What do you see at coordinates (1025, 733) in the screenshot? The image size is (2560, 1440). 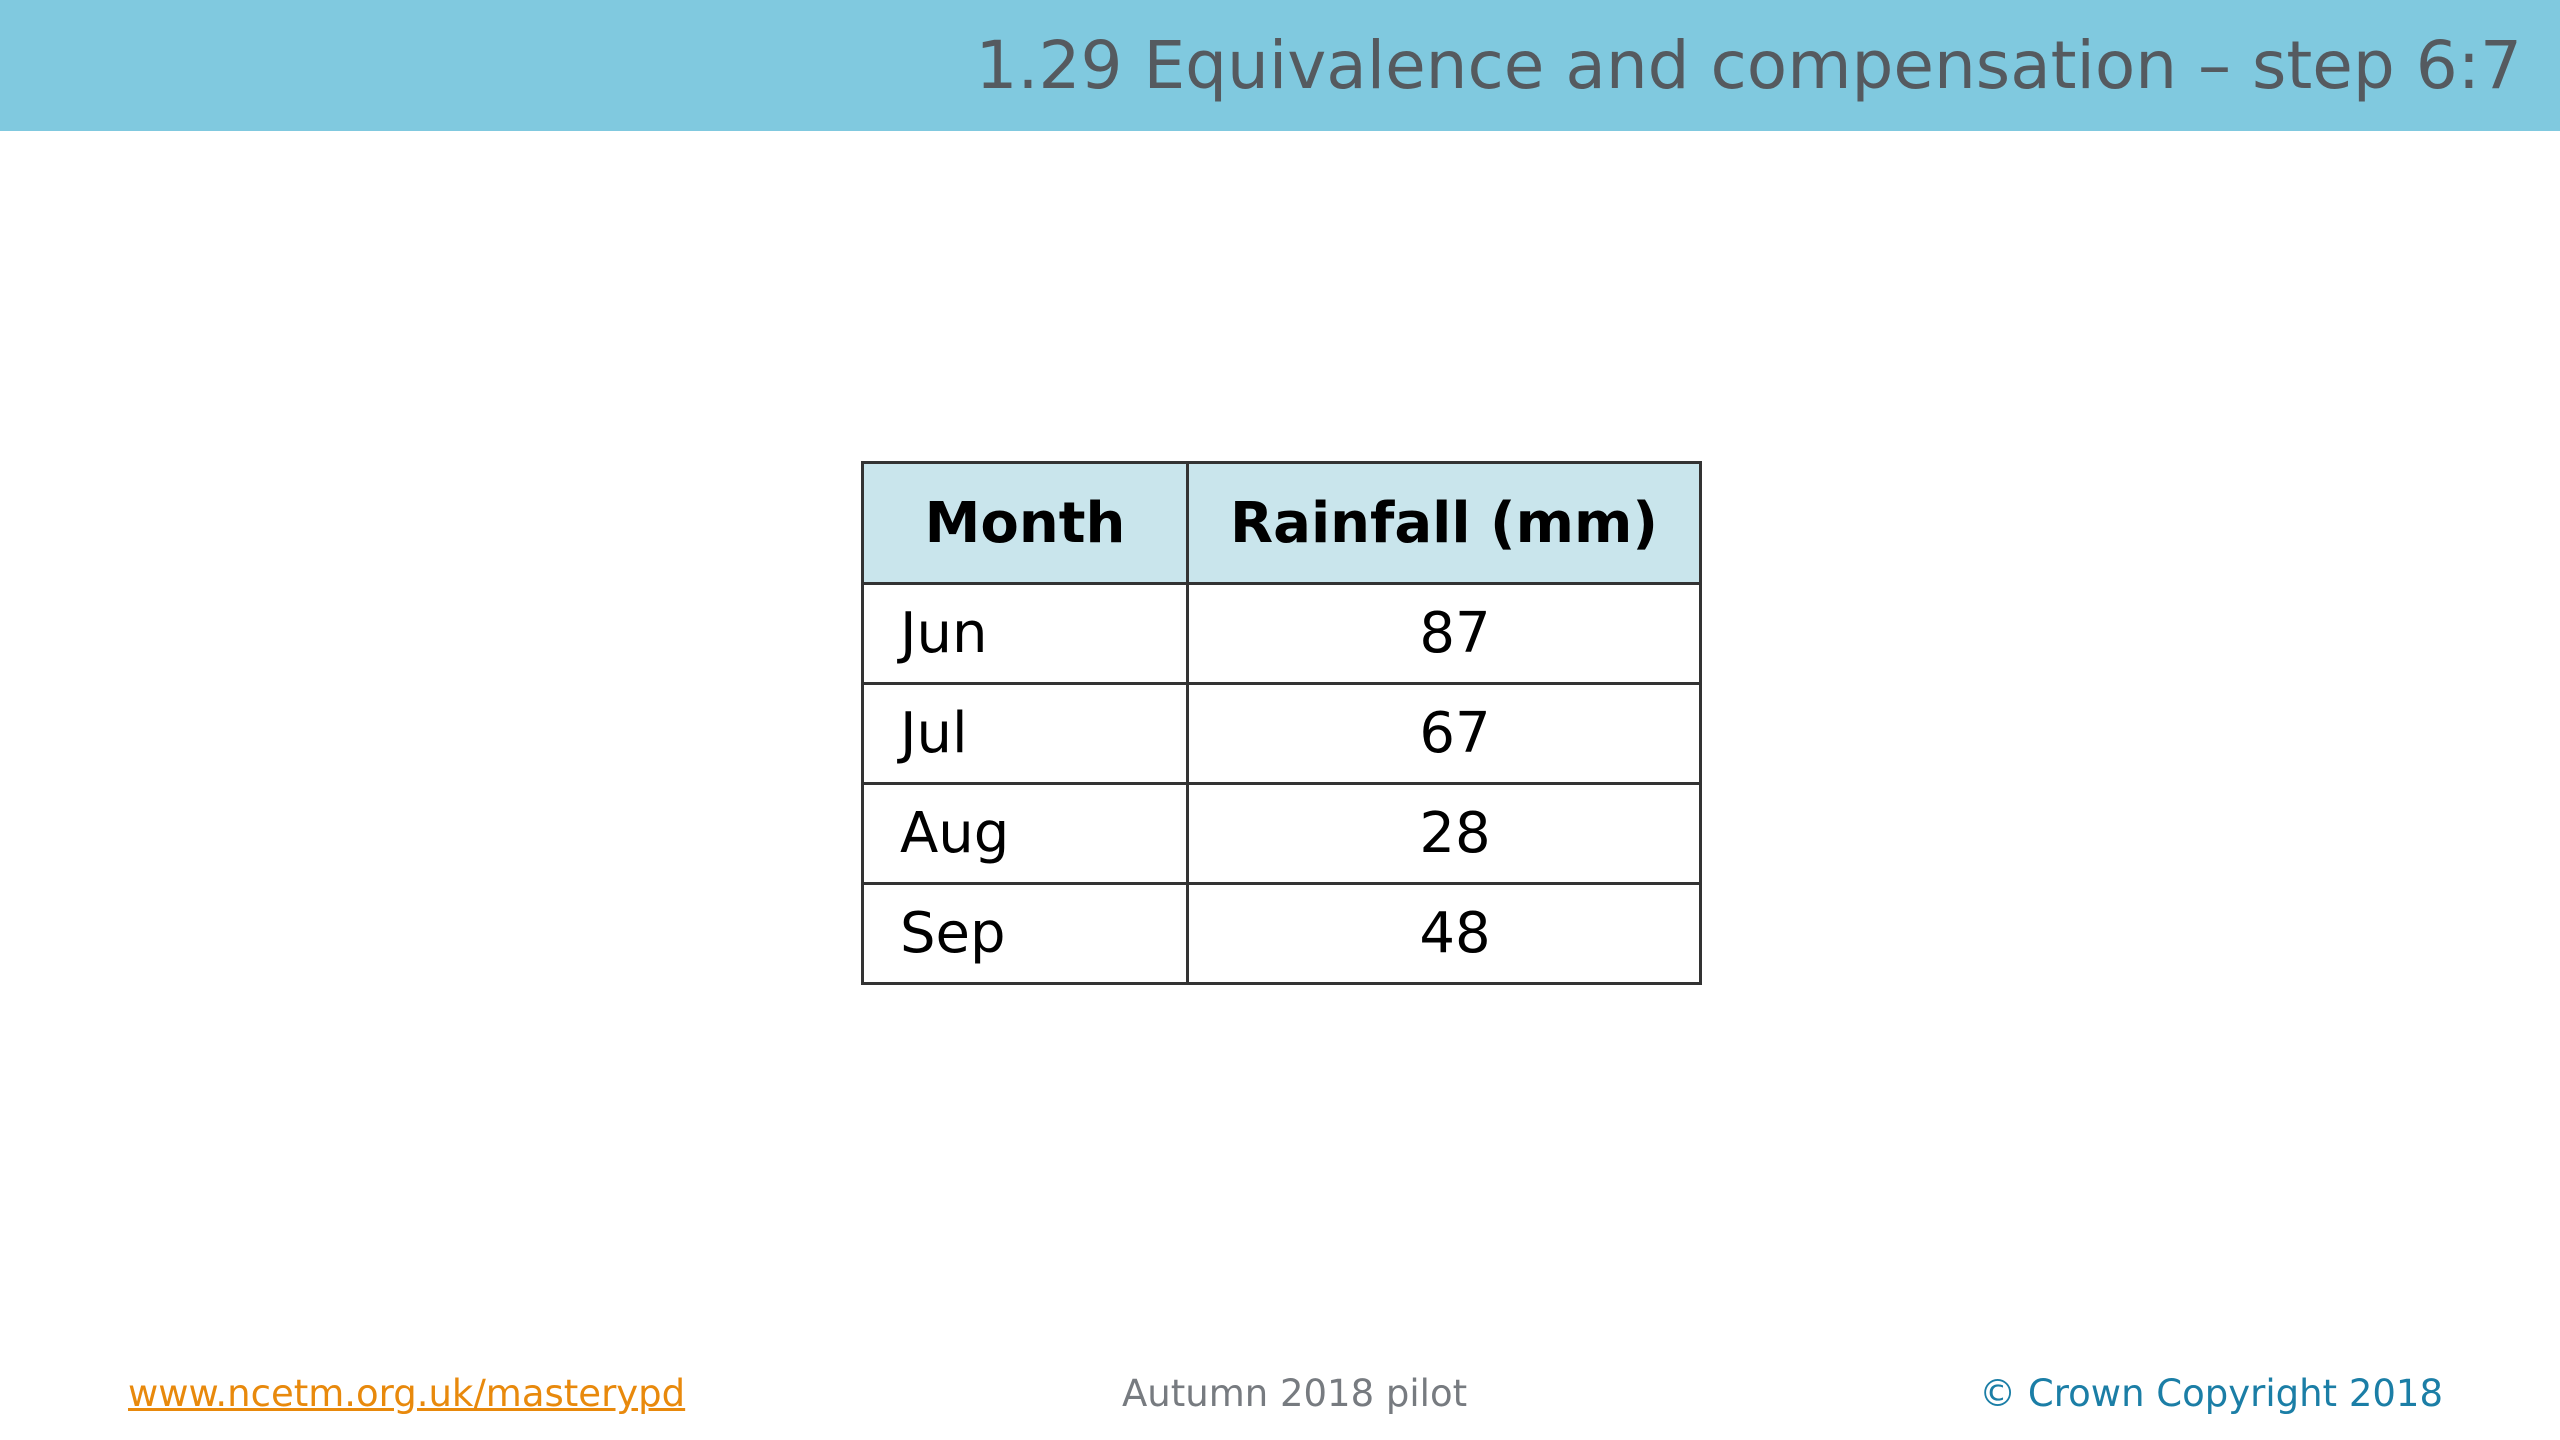 I see `month-cell: Jul` at bounding box center [1025, 733].